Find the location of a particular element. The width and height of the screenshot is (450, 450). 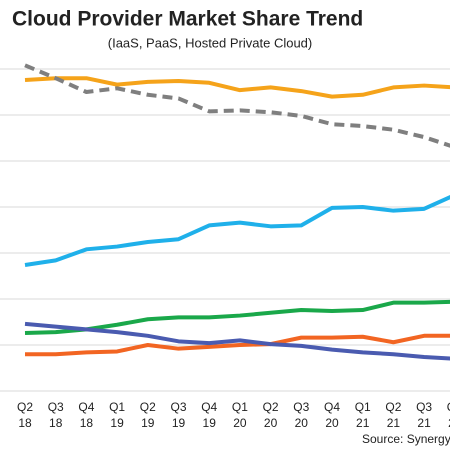

chart-title: Cloud Provider Market Share Trend is located at coordinates (187, 19).